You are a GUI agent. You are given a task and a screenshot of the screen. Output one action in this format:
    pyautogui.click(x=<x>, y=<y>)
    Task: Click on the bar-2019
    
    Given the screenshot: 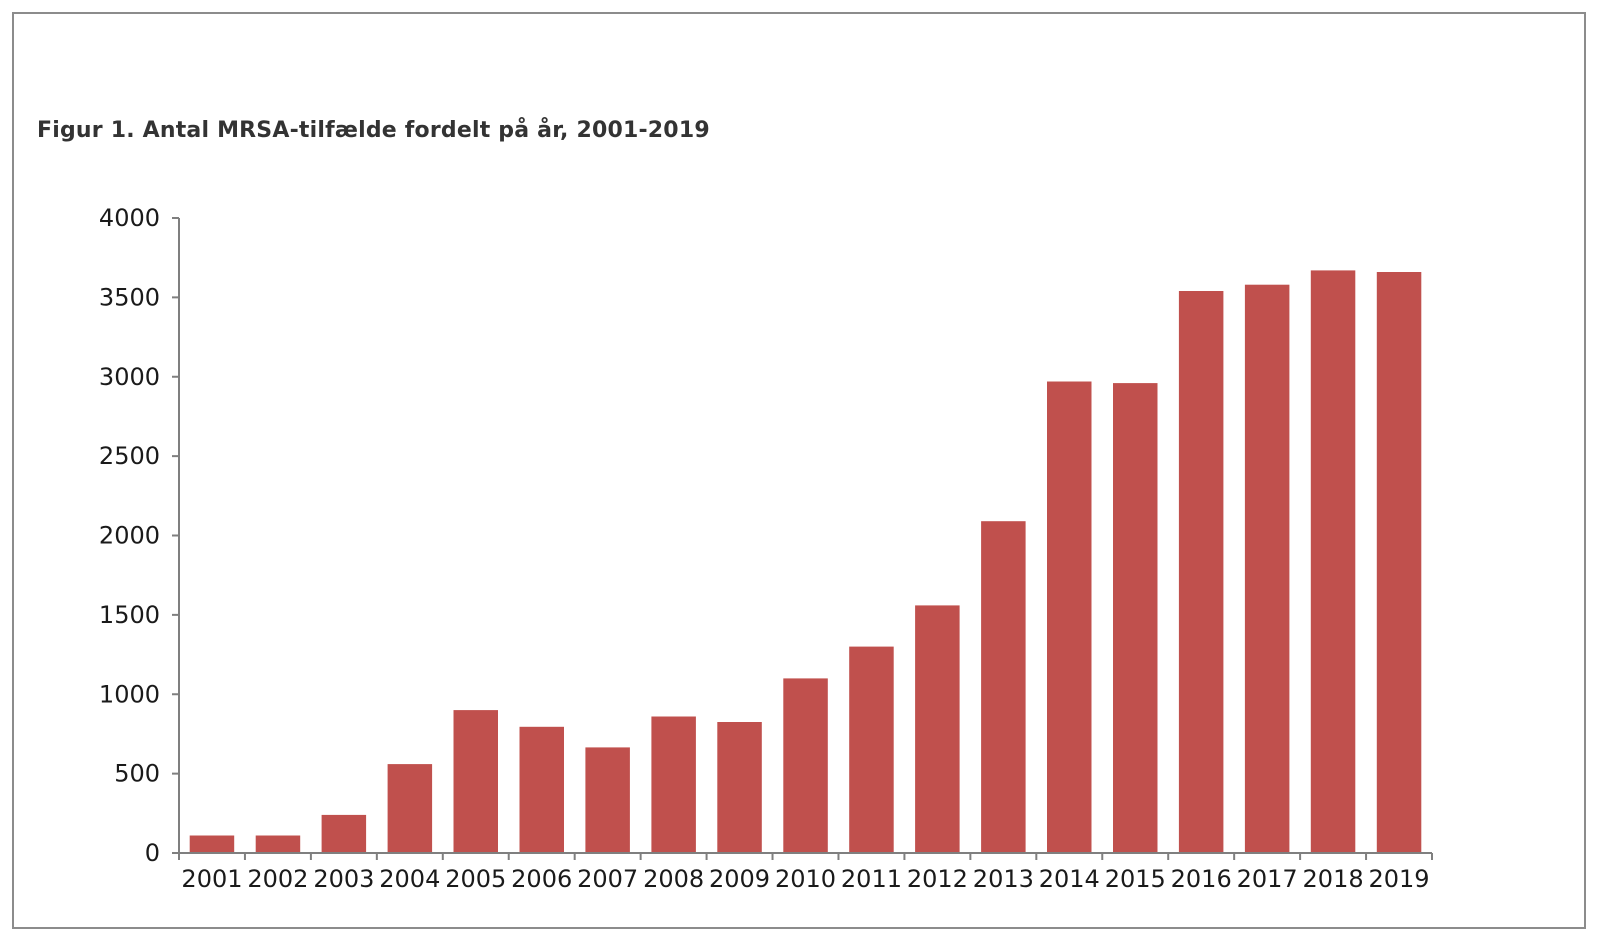 What is the action you would take?
    pyautogui.click(x=1399, y=562)
    